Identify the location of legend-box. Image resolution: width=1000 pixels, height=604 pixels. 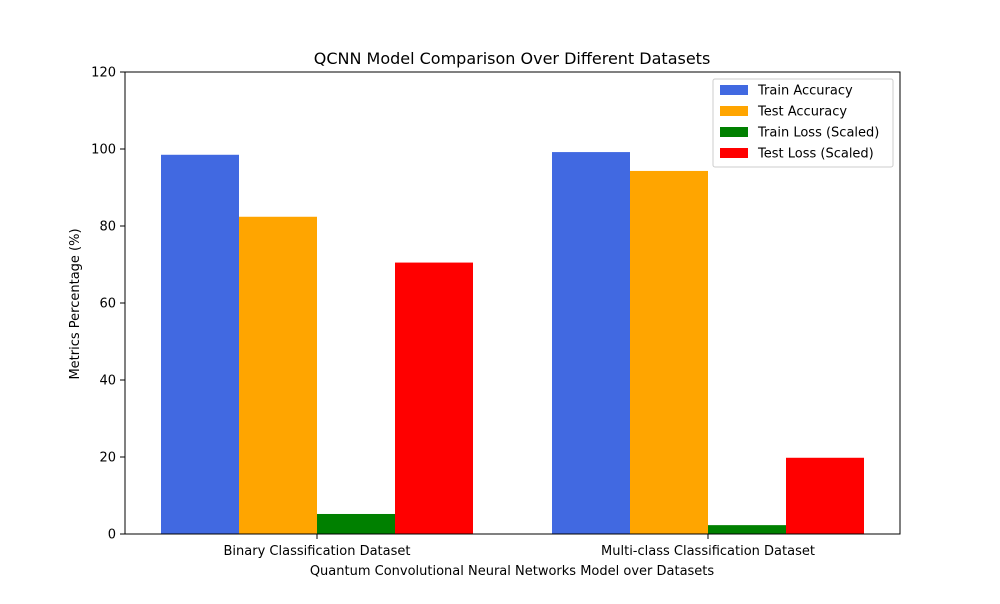
(803, 123).